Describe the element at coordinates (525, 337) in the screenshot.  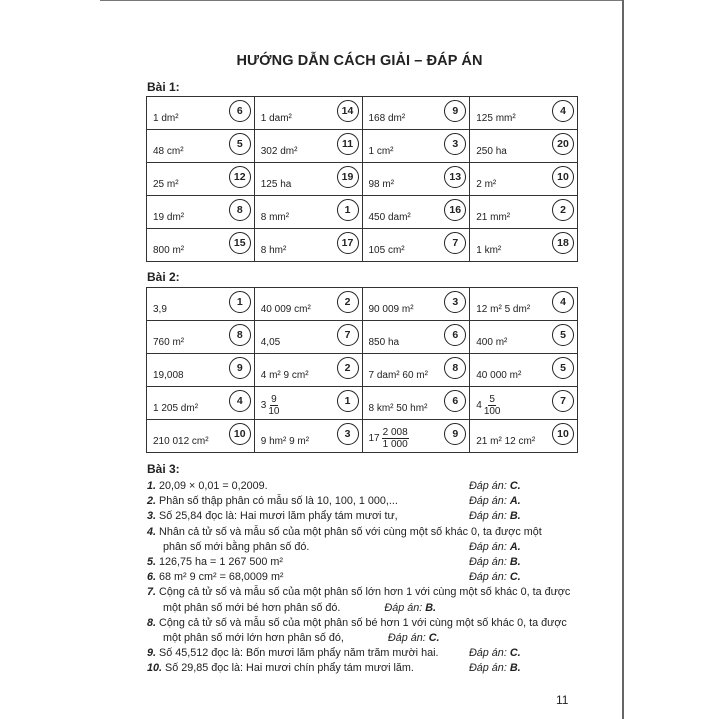
I see `cell-content: 400 m² 5` at that location.